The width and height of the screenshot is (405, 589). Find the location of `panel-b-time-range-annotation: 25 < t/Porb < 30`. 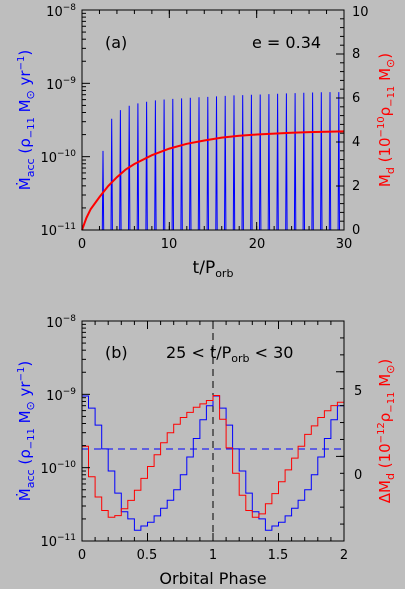

panel-b-time-range-annotation: 25 < t/Porb < 30 is located at coordinates (229, 354).